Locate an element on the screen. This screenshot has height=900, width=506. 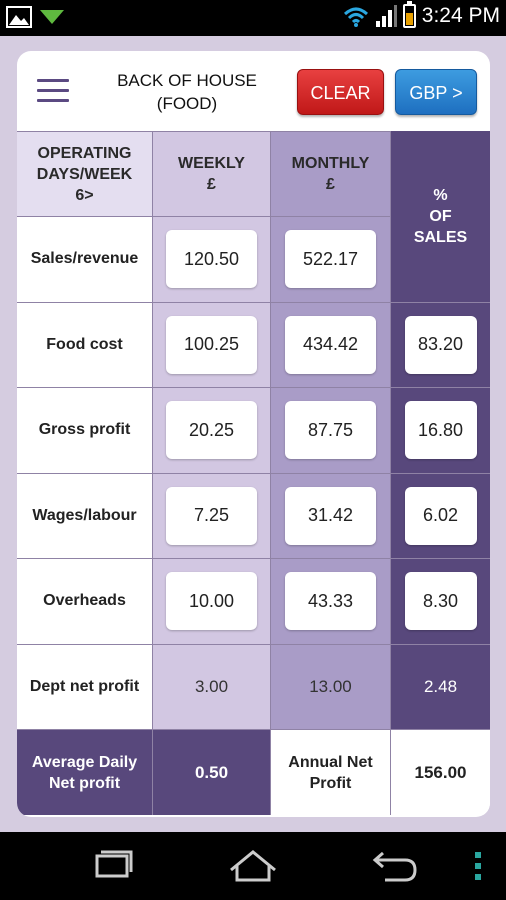
weekly-gross-profit-input: 20.25 is located at coordinates (211, 430).